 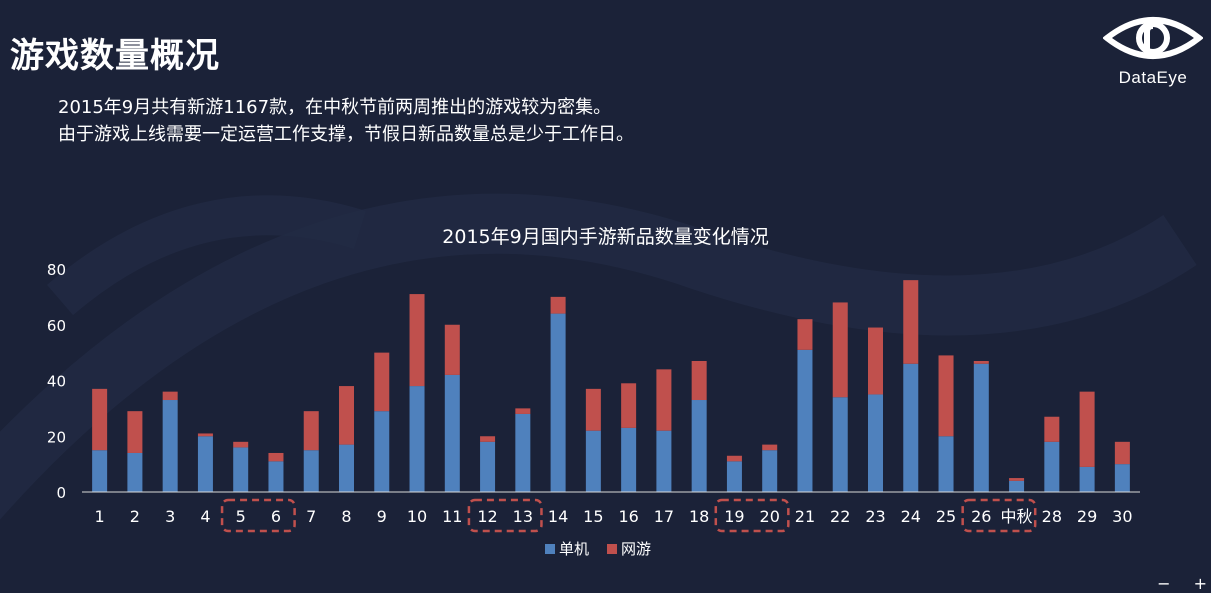 I want to click on x-tick-label: 23, so click(x=875, y=516).